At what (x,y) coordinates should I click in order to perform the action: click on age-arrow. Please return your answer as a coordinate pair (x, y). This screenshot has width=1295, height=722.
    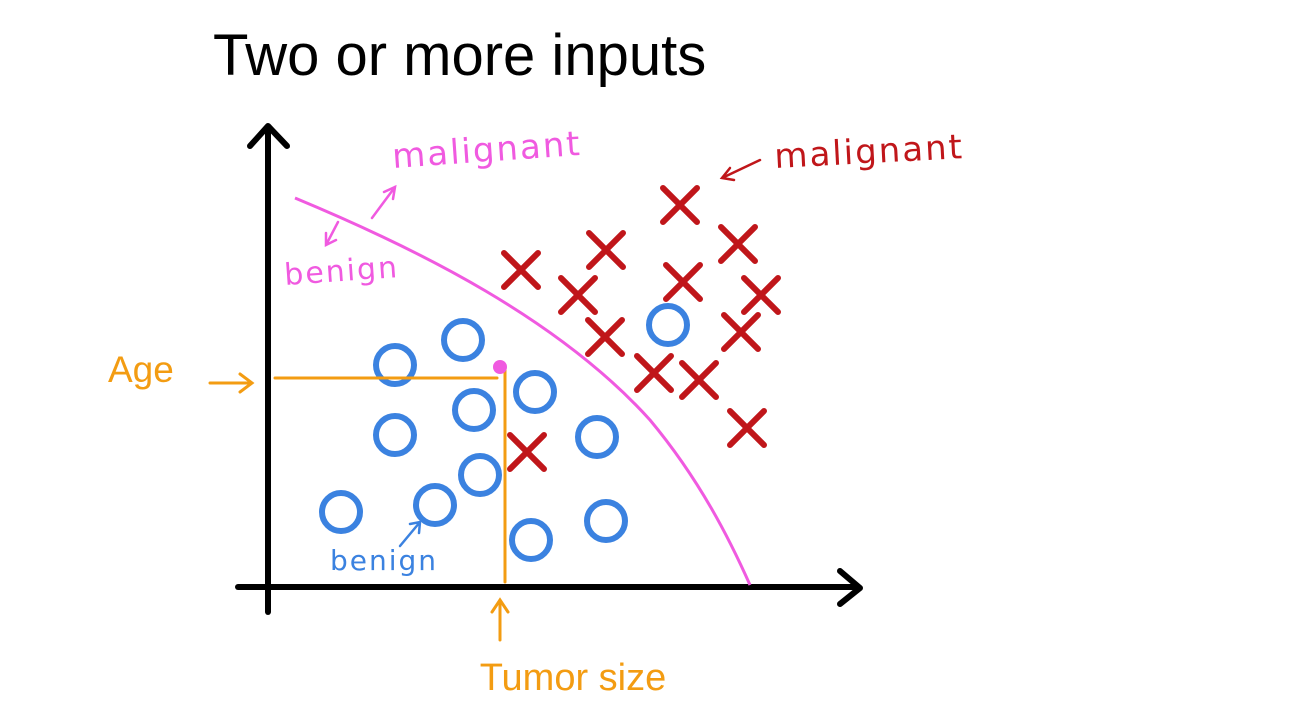
    Looking at the image, I should click on (231, 383).